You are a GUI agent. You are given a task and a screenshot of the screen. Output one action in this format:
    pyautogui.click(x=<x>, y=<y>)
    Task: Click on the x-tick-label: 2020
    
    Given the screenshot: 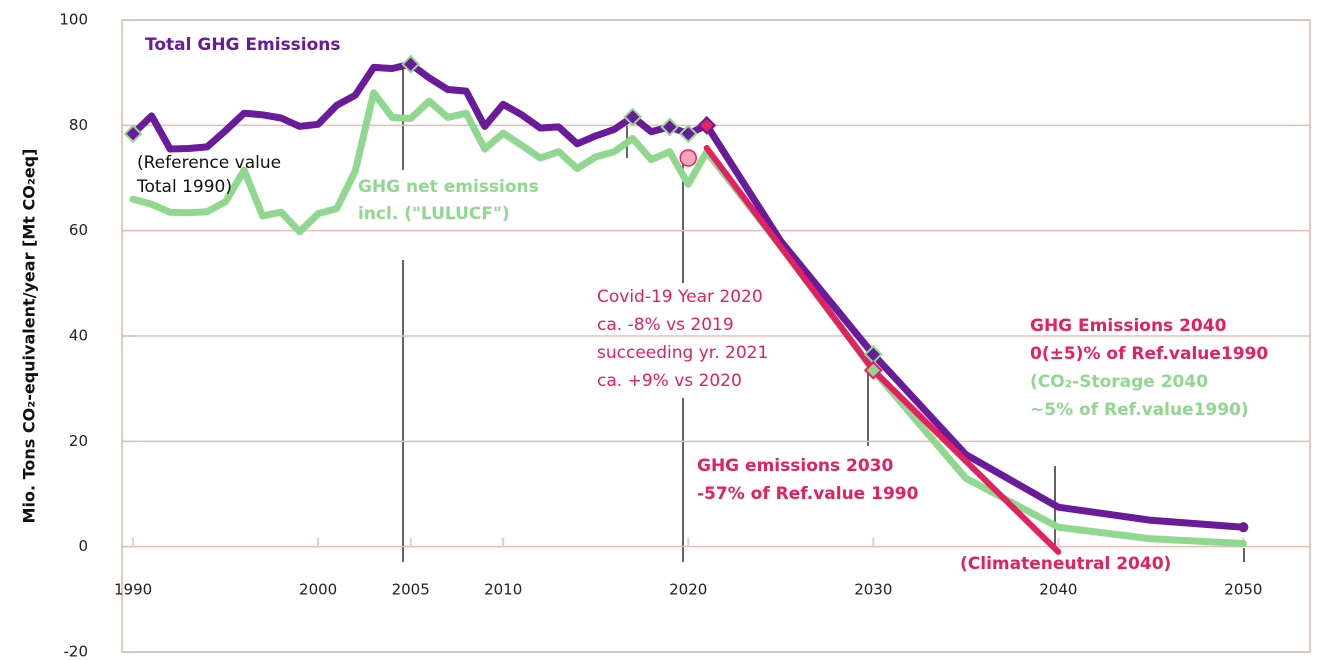 What is the action you would take?
    pyautogui.click(x=688, y=590)
    